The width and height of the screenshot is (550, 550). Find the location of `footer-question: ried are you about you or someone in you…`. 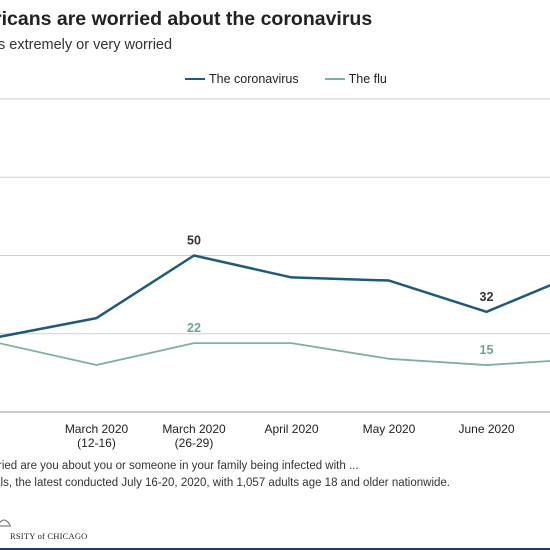

footer-question: ried are you about you or someone in you… is located at coordinates (179, 466).